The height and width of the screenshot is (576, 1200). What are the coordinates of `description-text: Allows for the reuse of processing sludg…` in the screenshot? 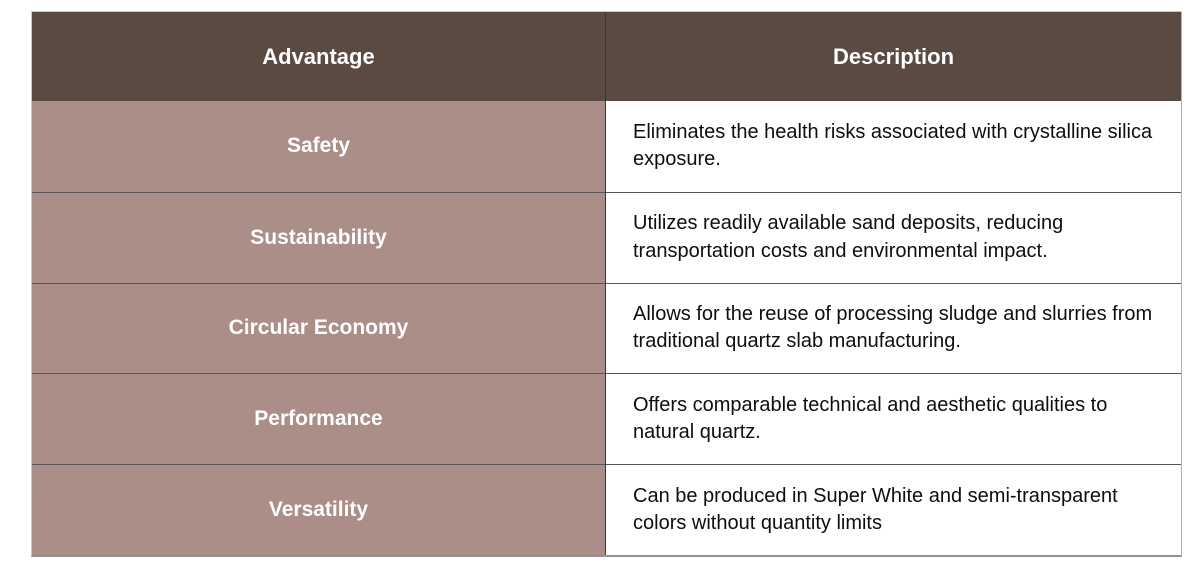 It's located at (893, 327).